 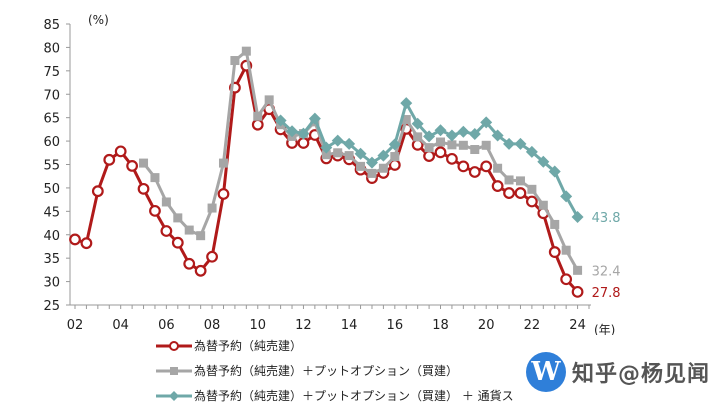 I want to click on y-tick-label: 85, so click(x=51, y=25).